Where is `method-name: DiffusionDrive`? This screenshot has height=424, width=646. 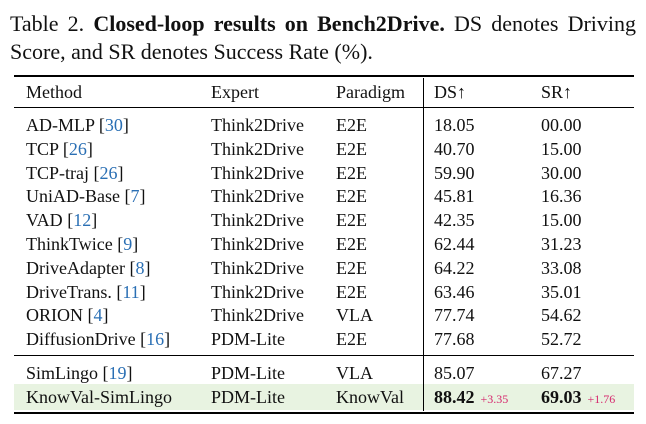 method-name: DiffusionDrive is located at coordinates (83, 339).